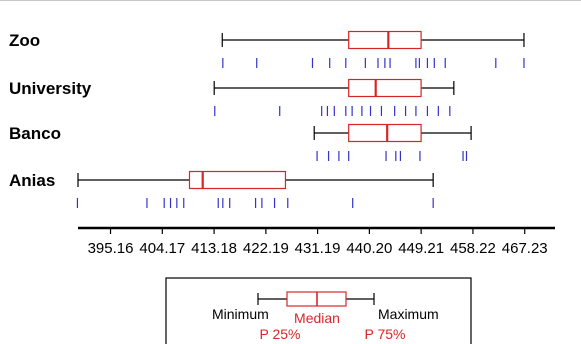  What do you see at coordinates (111, 248) in the screenshot?
I see `tick-label: 395.16` at bounding box center [111, 248].